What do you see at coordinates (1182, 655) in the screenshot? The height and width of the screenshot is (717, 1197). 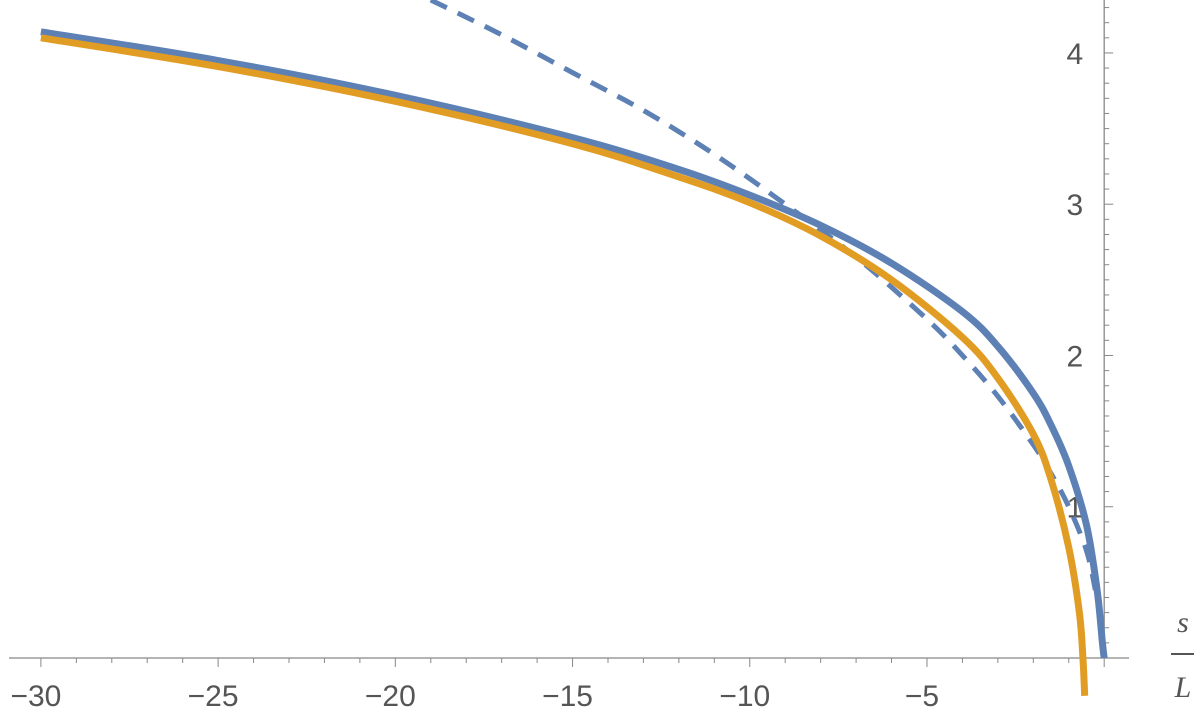 I see `x-axis-label: s L` at bounding box center [1182, 655].